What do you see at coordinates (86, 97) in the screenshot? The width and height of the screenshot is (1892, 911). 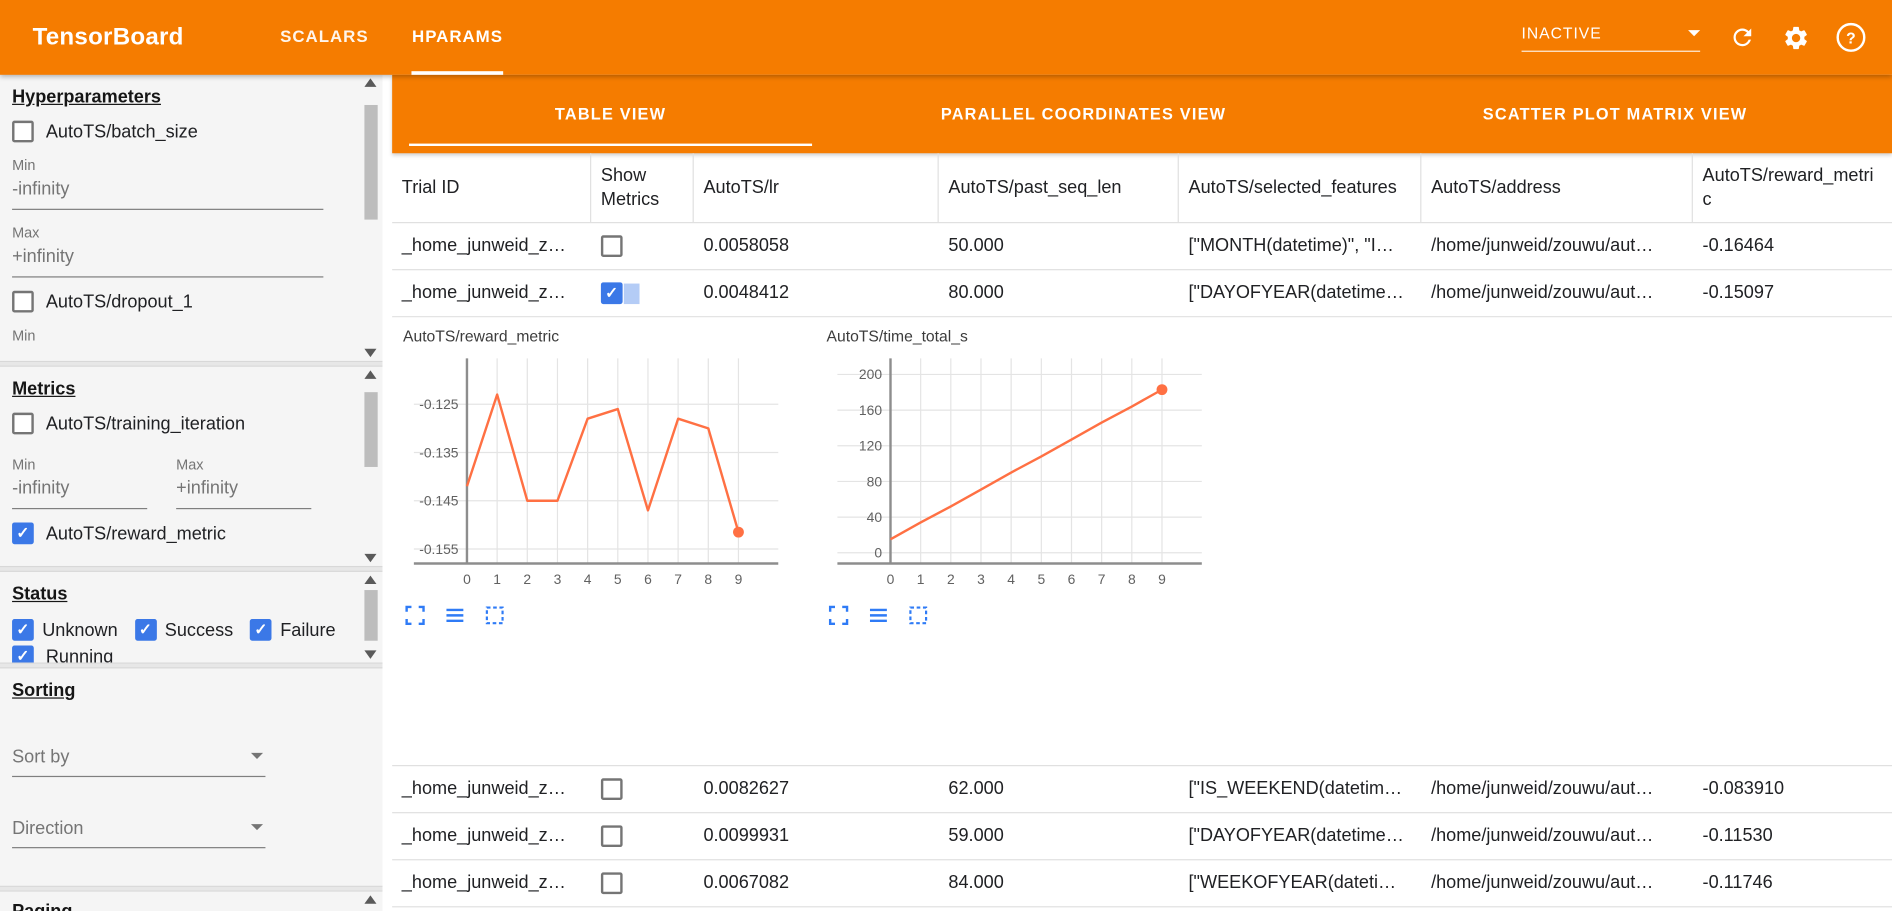 I see `hyperparameters-heading: Hyperparameters` at bounding box center [86, 97].